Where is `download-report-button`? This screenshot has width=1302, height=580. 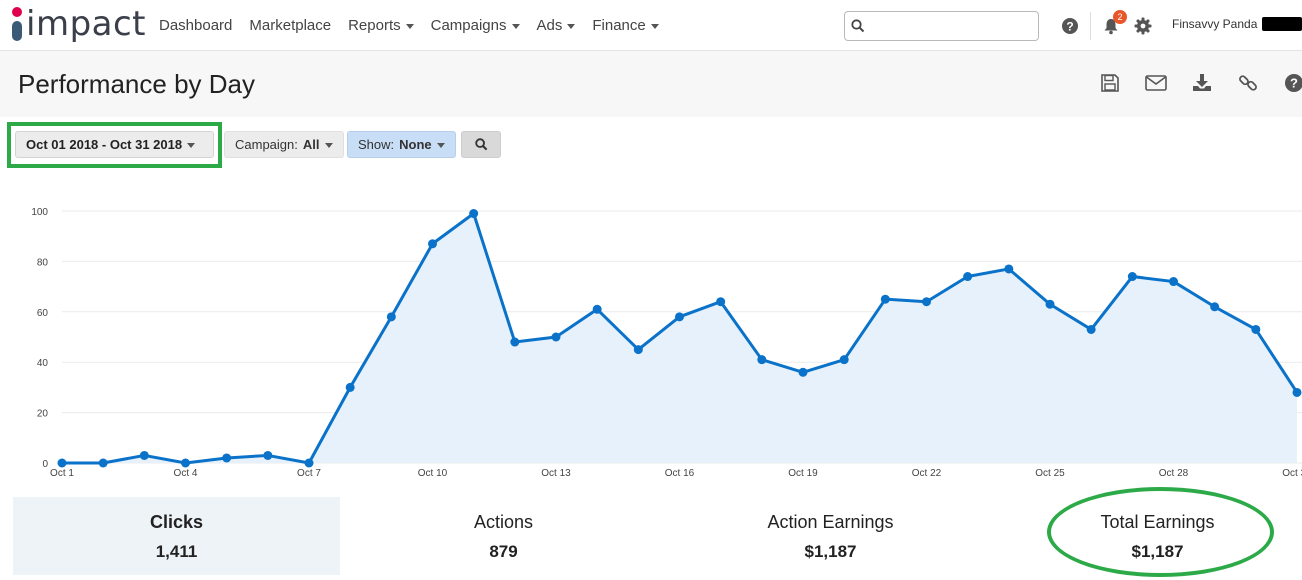
download-report-button is located at coordinates (1202, 83).